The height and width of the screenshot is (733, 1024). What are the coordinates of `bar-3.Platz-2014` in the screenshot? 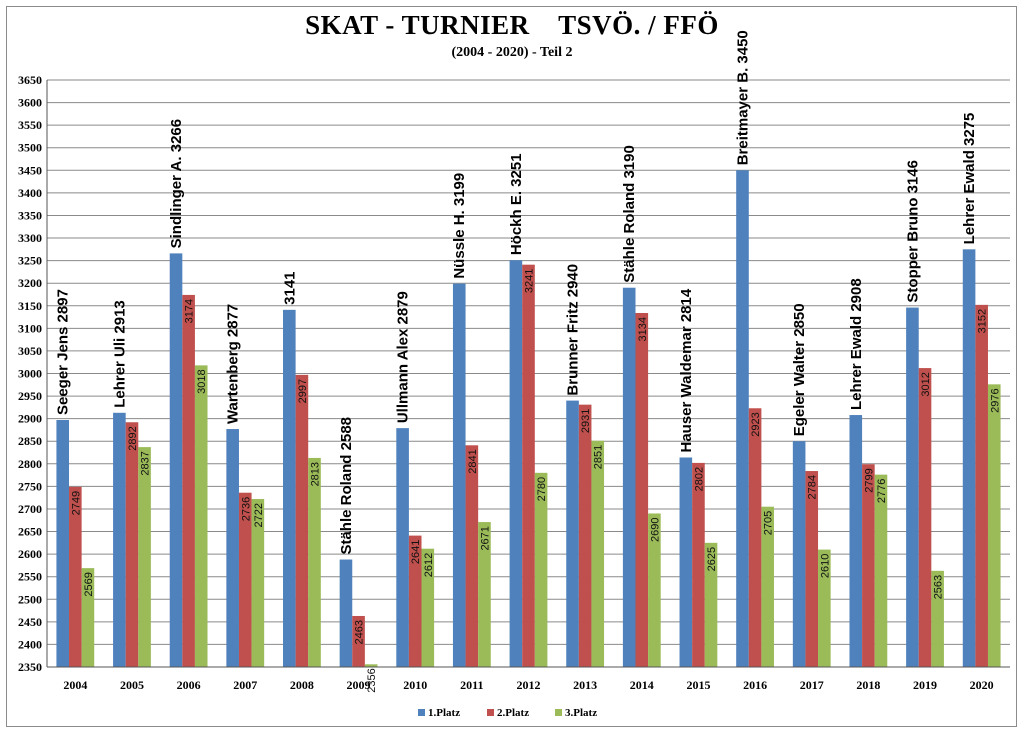 It's located at (654, 590).